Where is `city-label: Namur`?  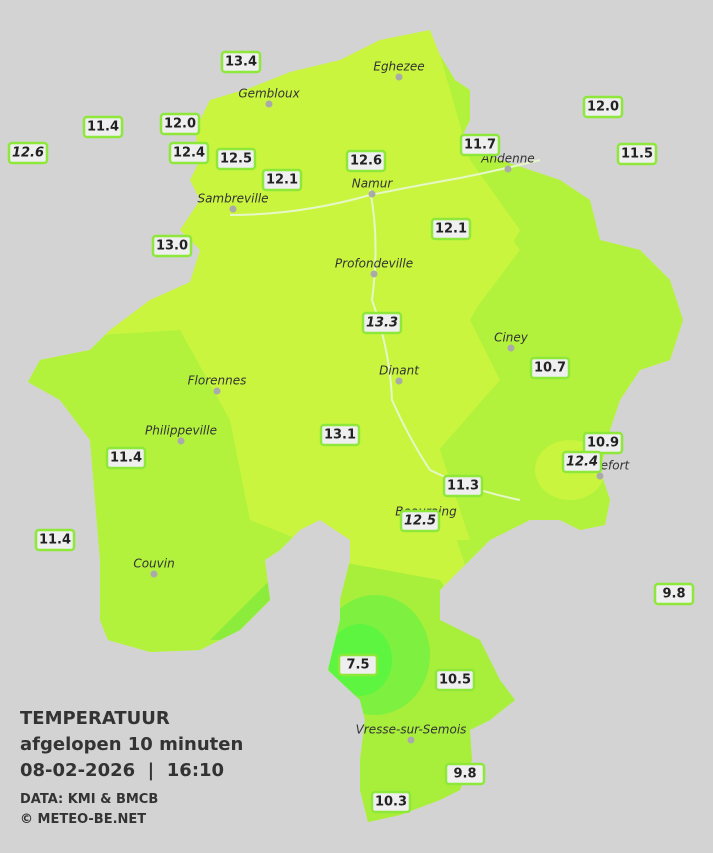 city-label: Namur is located at coordinates (373, 184).